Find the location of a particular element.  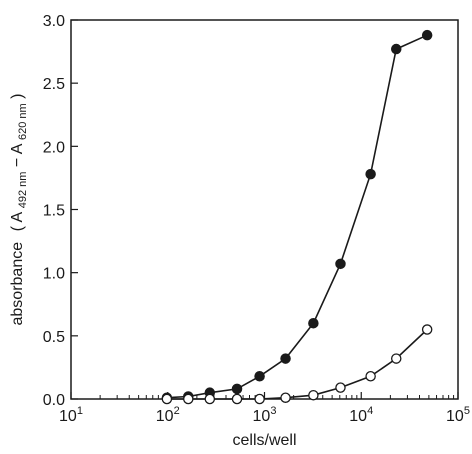

y-tick-label: 0.5 is located at coordinates (54, 337).